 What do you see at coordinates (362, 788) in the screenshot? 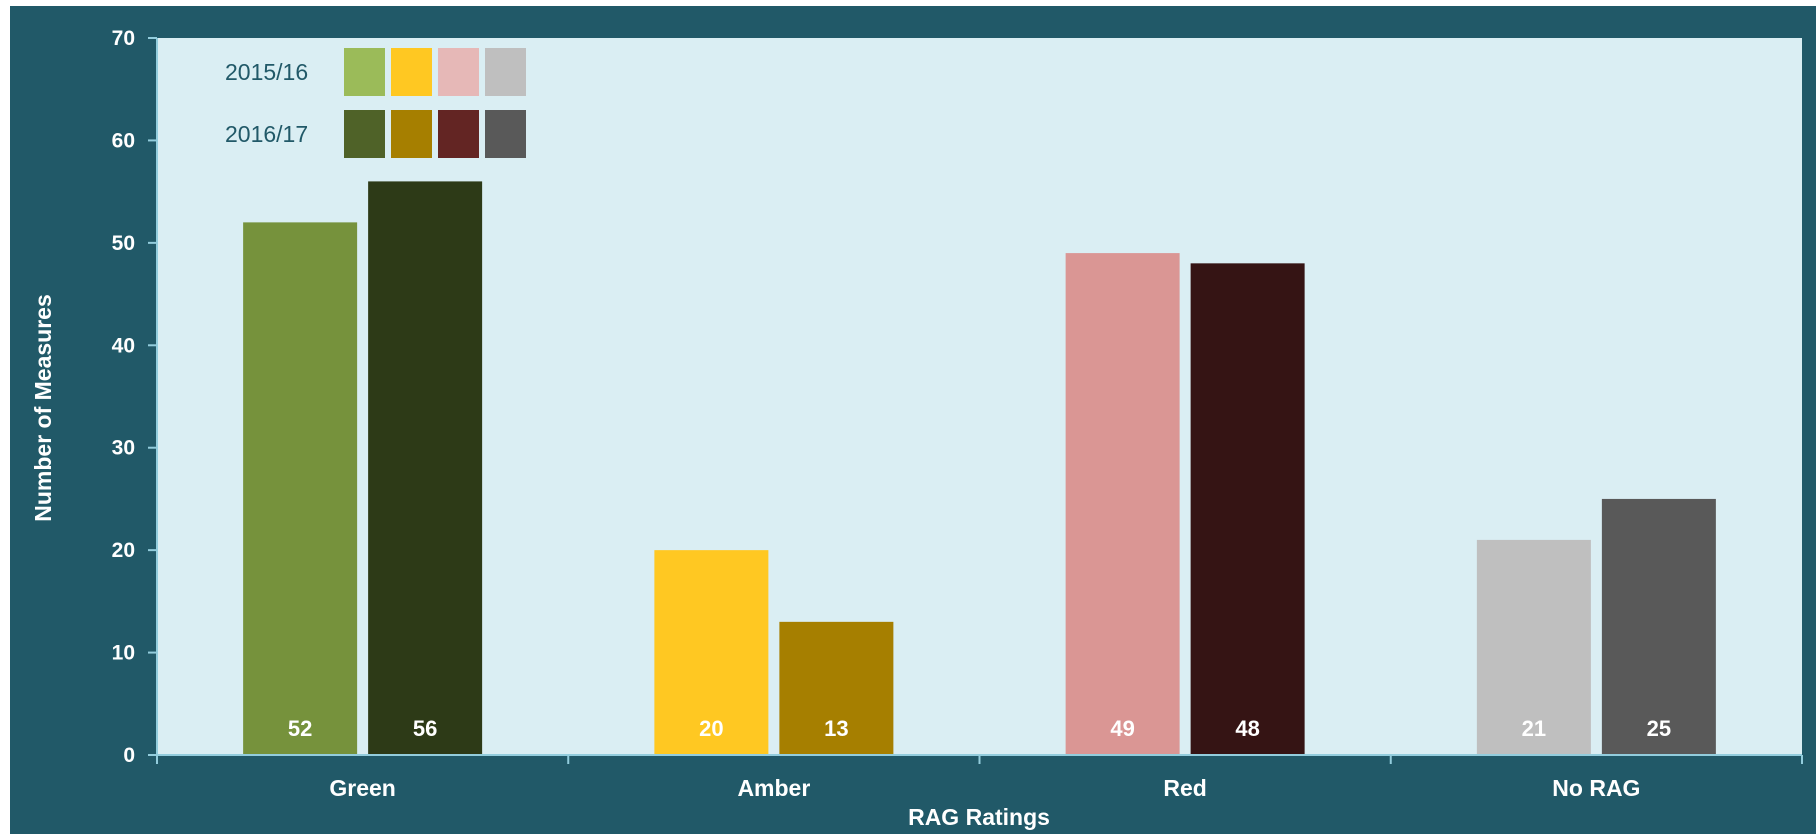
I see `x-tick-label: Green` at bounding box center [362, 788].